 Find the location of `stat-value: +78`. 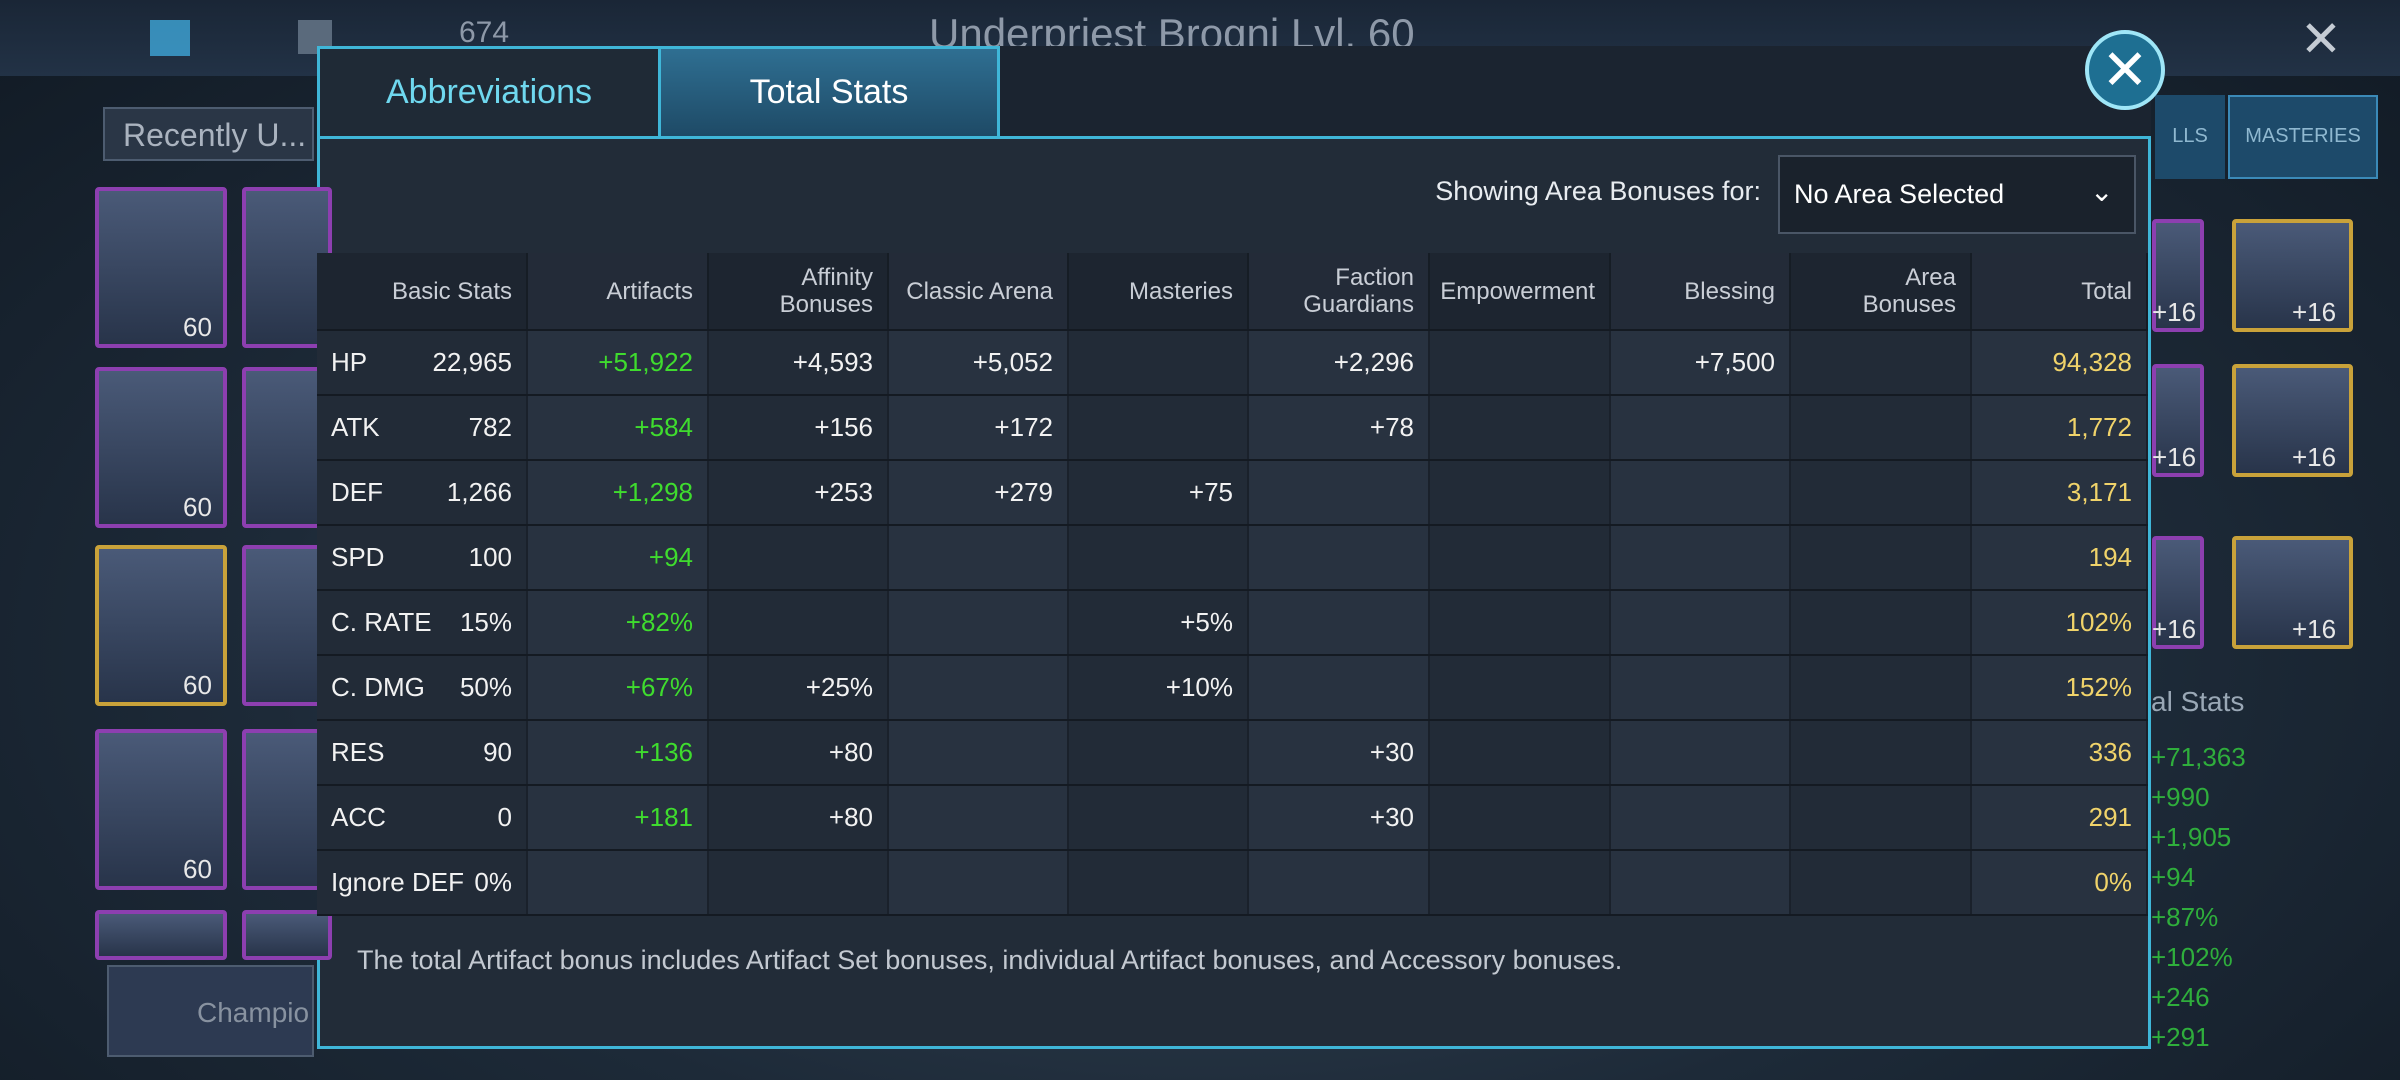

stat-value: +78 is located at coordinates (1391, 427).